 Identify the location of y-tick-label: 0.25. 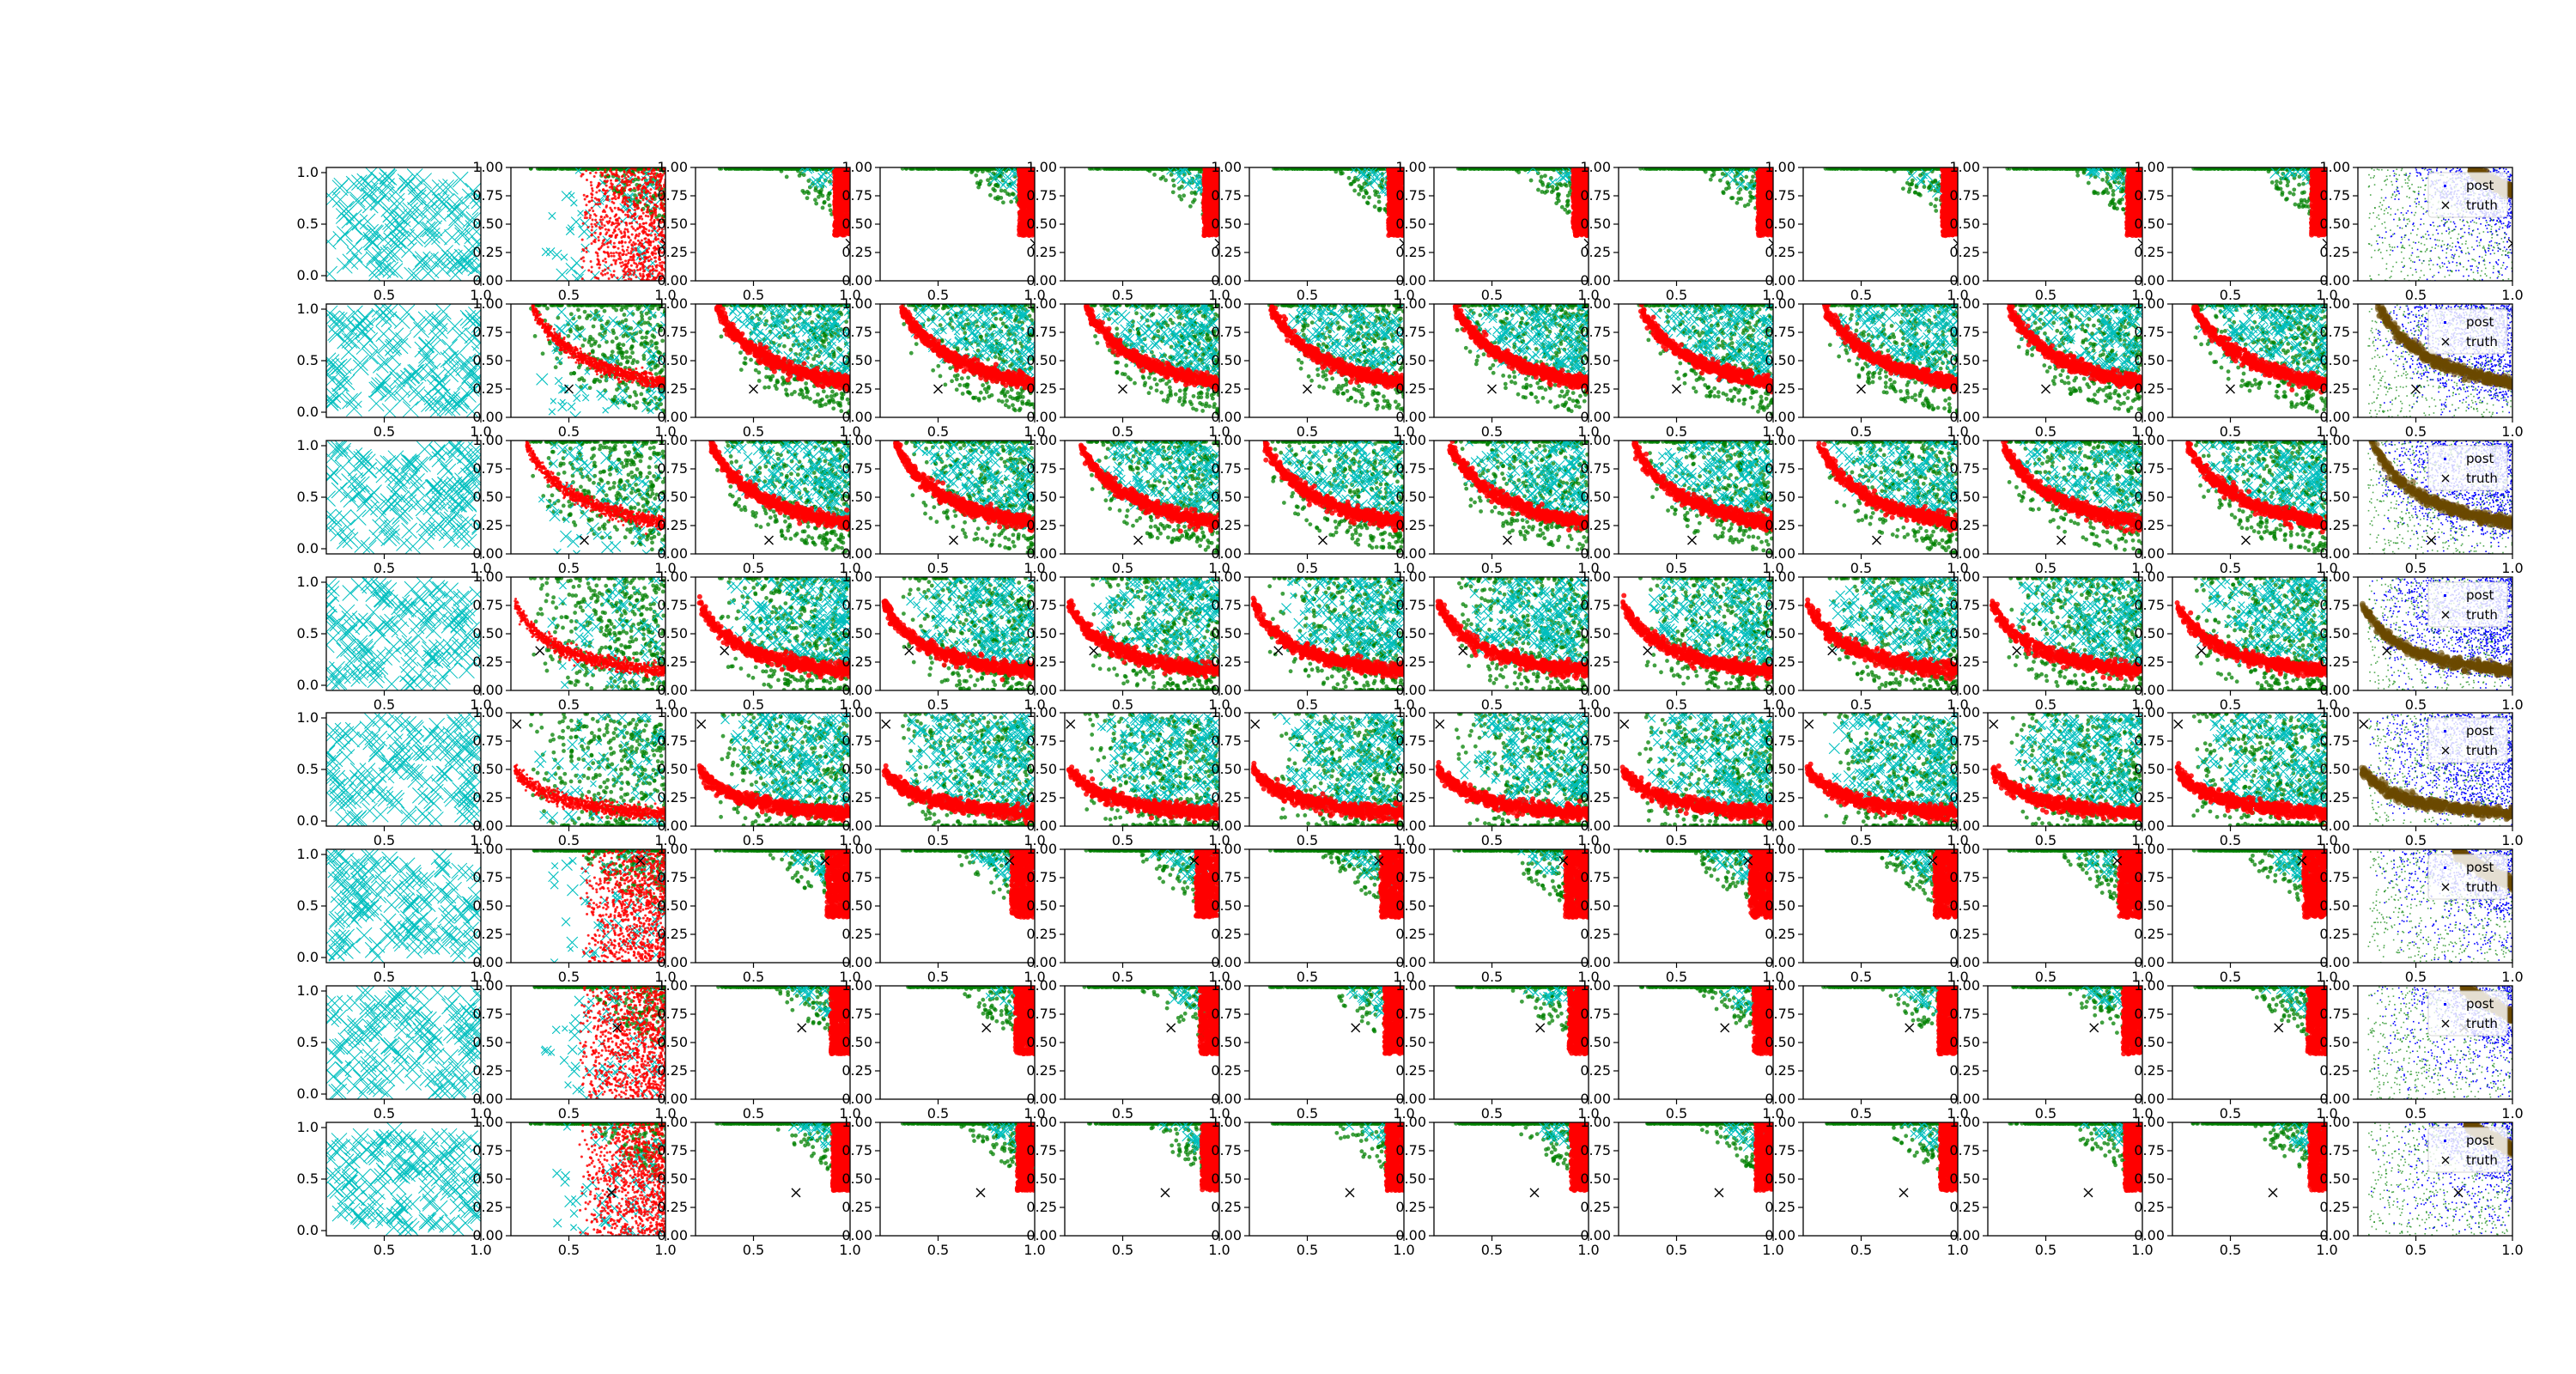
(488, 252).